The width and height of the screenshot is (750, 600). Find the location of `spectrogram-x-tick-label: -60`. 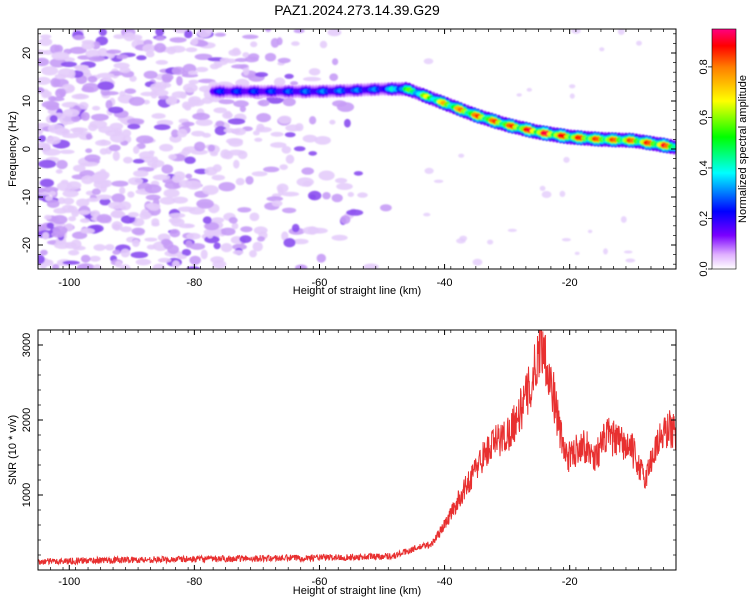

spectrogram-x-tick-label: -60 is located at coordinates (320, 283).